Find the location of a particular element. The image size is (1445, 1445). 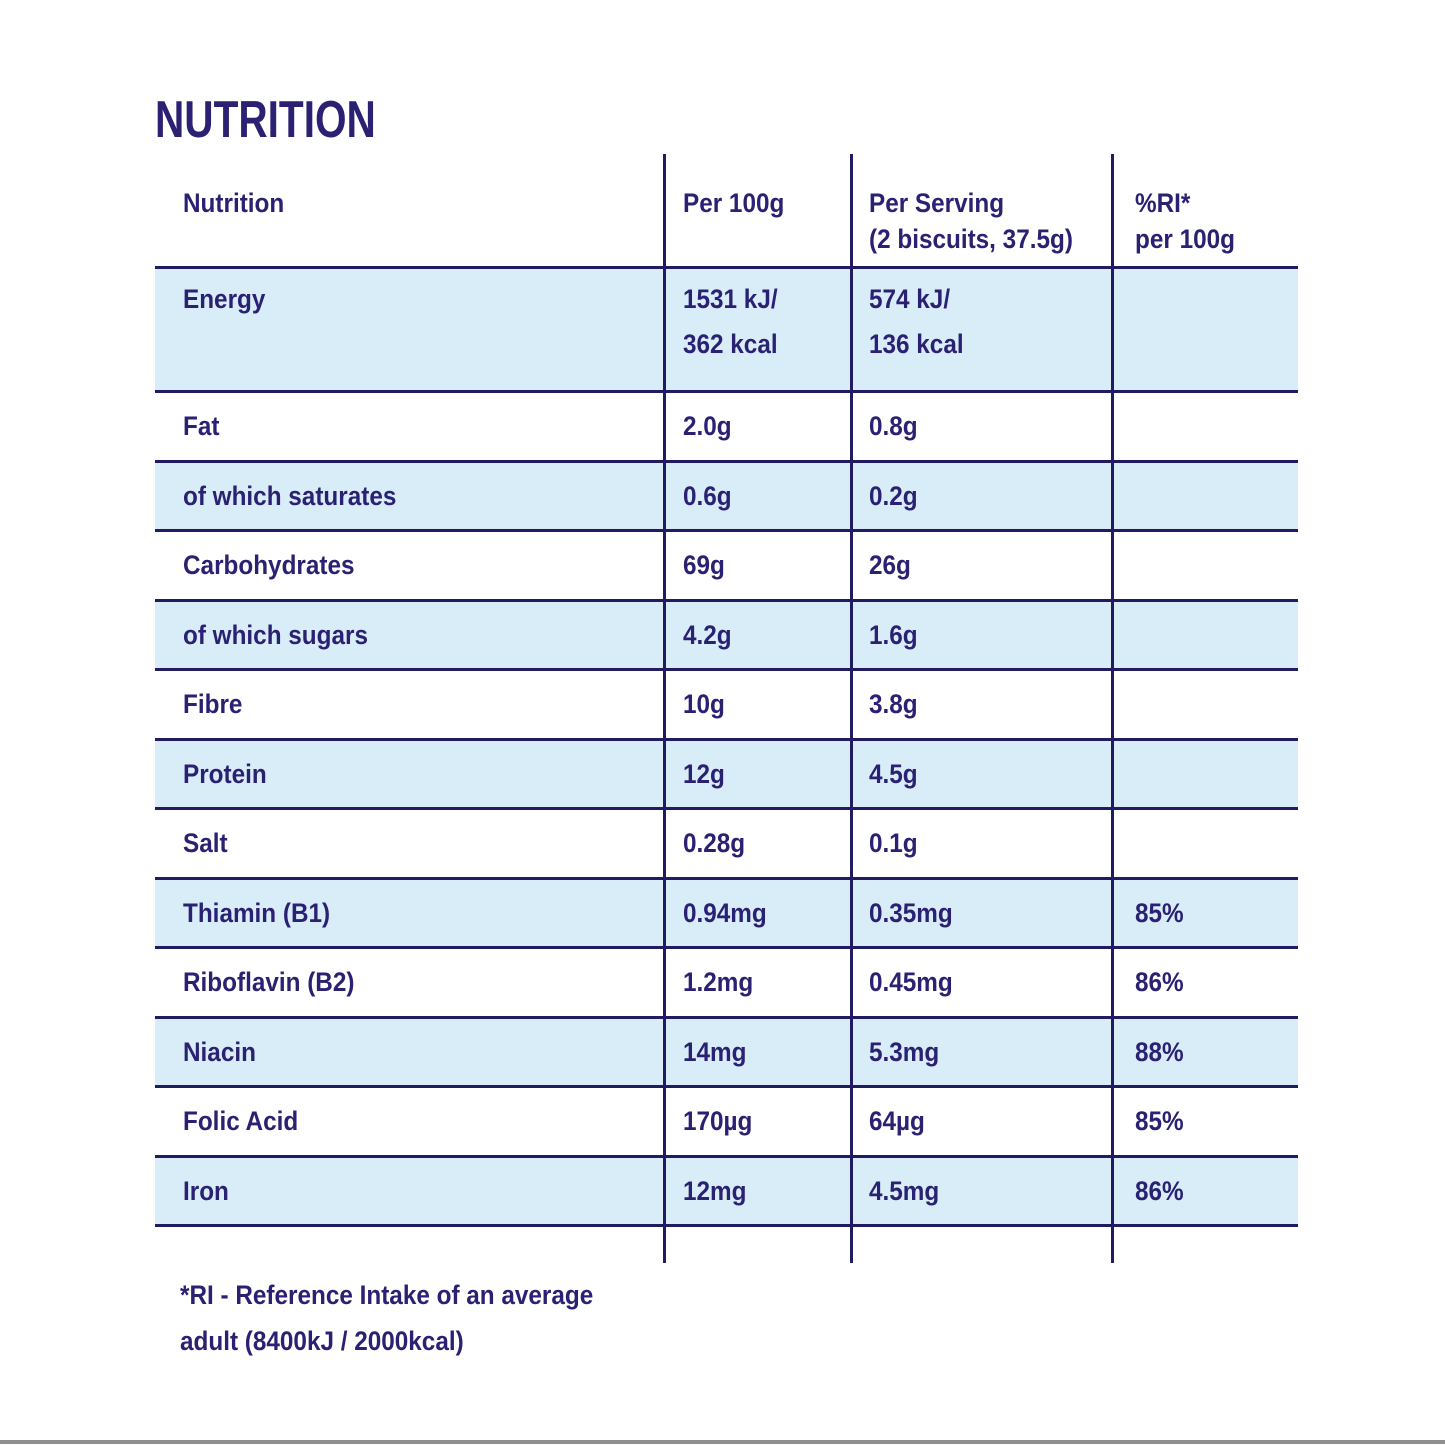

cell-per-100g: 2.0g is located at coordinates (707, 426).